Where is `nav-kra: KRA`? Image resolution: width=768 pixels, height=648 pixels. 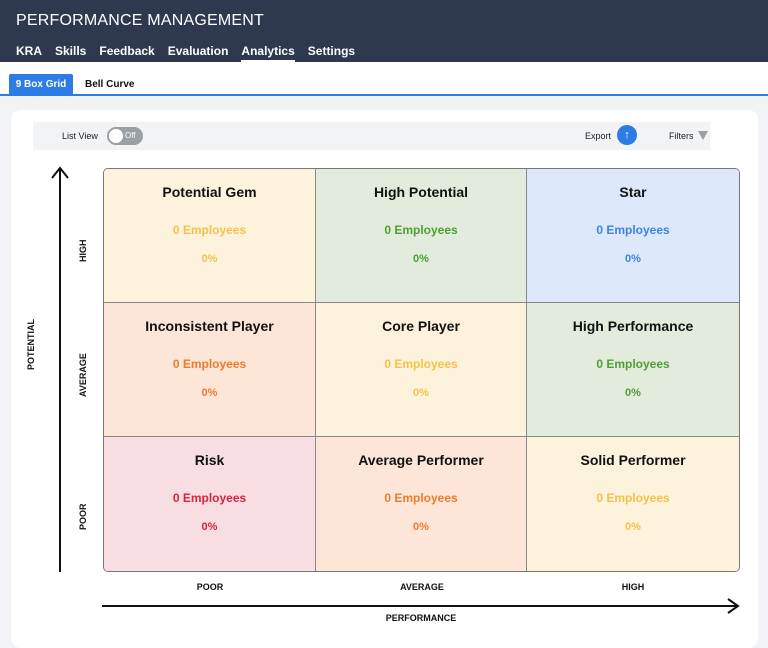 nav-kra: KRA is located at coordinates (29, 53).